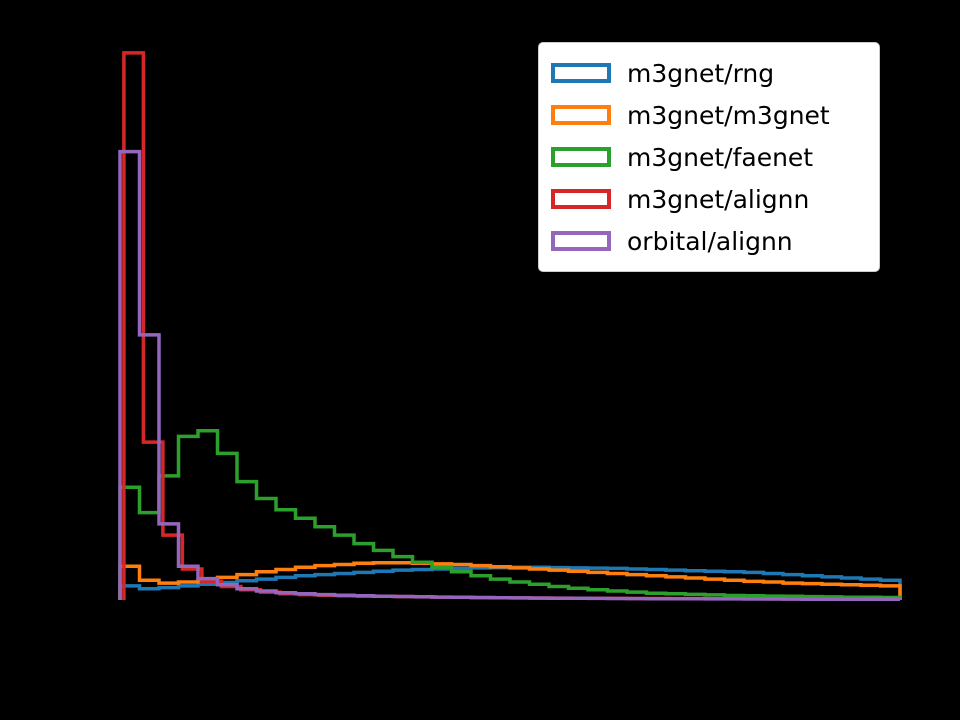  What do you see at coordinates (728, 115) in the screenshot?
I see `legend-label: m3gnet/m3gnet` at bounding box center [728, 115].